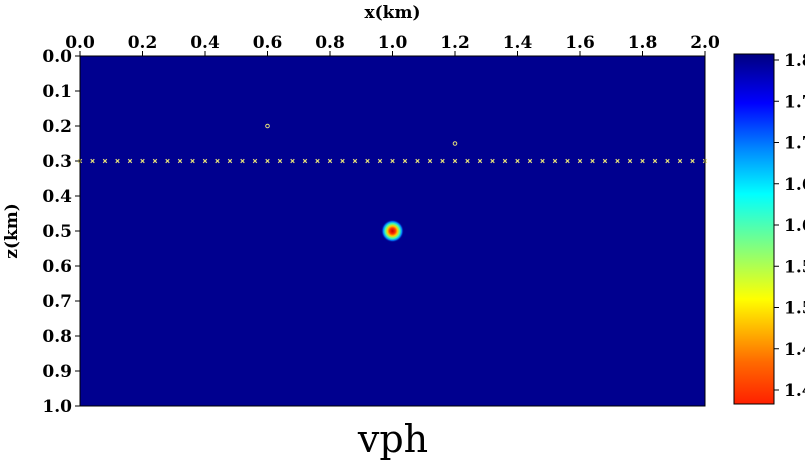 The image size is (805, 467). I want to click on x-tick-label: 0.4, so click(205, 43).